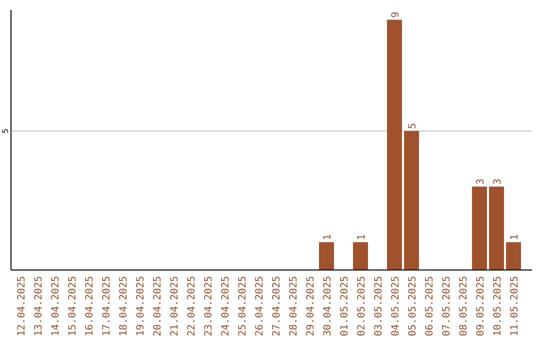 The image size is (540, 340). Describe the element at coordinates (175, 306) in the screenshot. I see `x-tick-label: 21.04.2025` at that location.